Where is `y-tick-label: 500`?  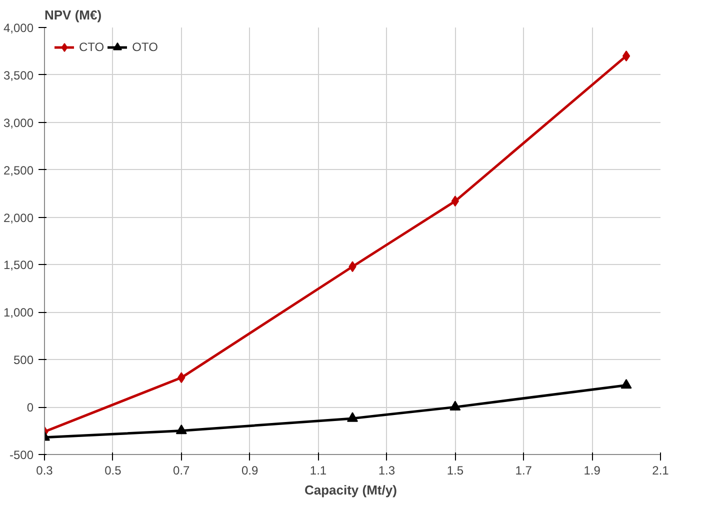 y-tick-label: 500 is located at coordinates (23, 360).